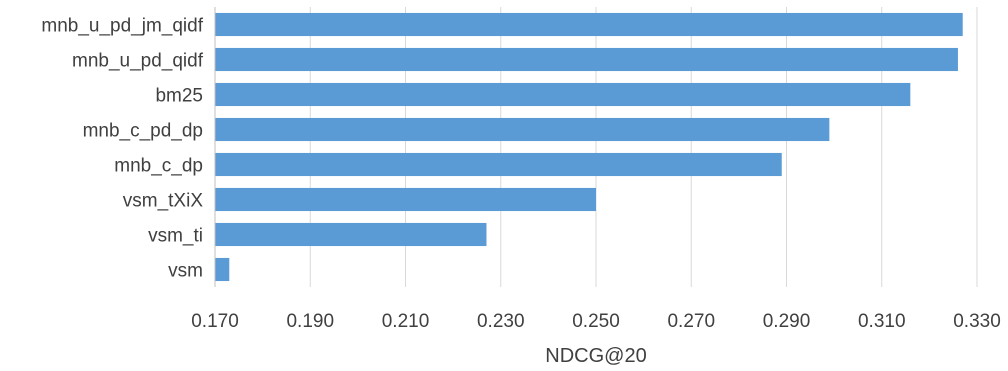 This screenshot has width=1008, height=371. What do you see at coordinates (406, 321) in the screenshot?
I see `x-tick-label: 0.210` at bounding box center [406, 321].